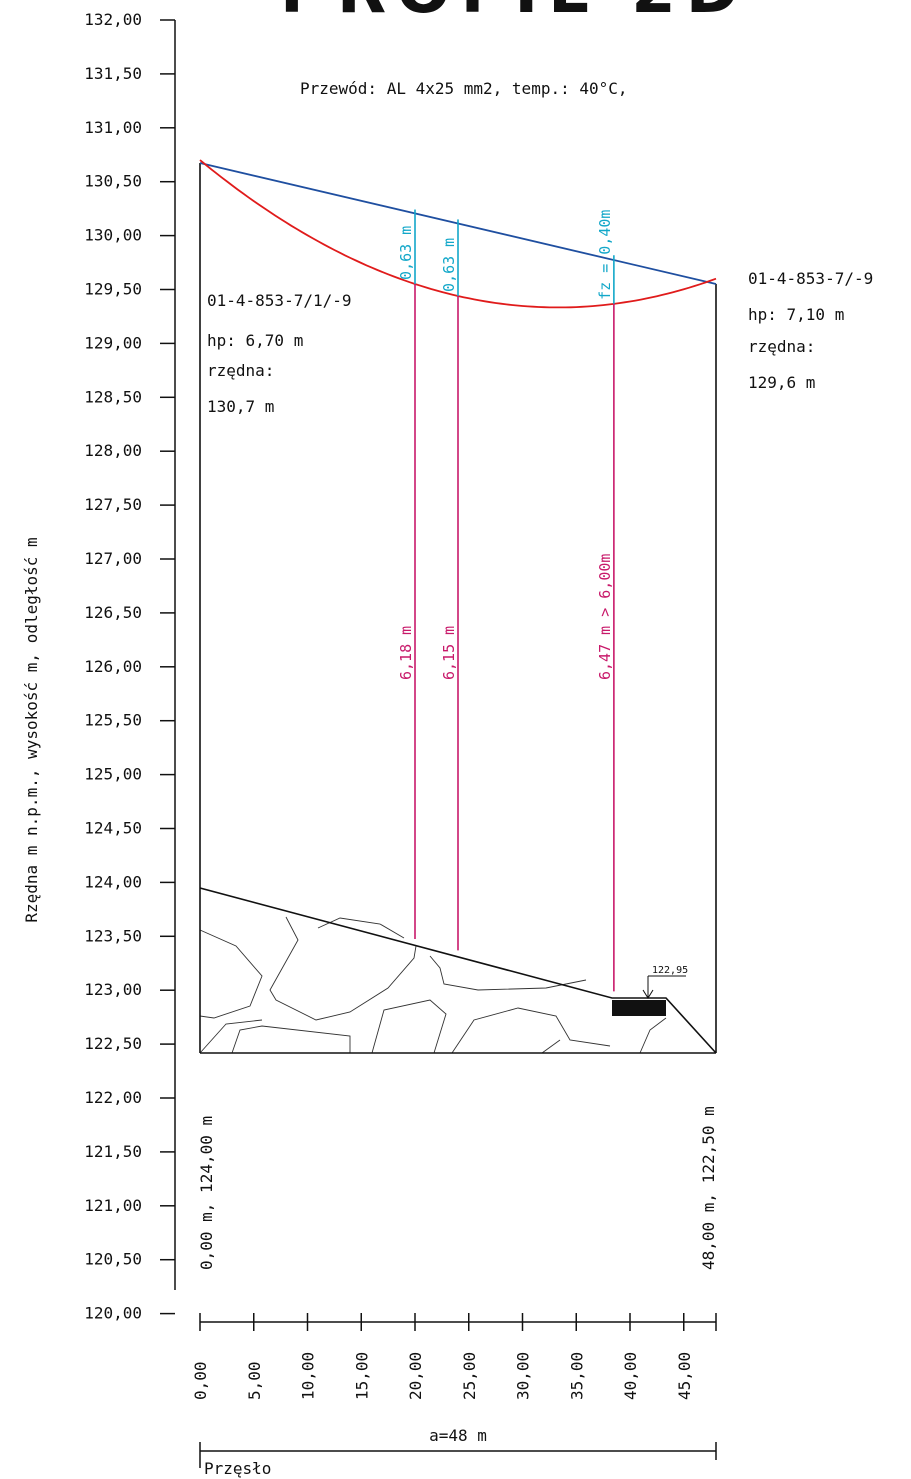  What do you see at coordinates (449, 653) in the screenshot?
I see `clearance-label: 6,15 m` at bounding box center [449, 653].